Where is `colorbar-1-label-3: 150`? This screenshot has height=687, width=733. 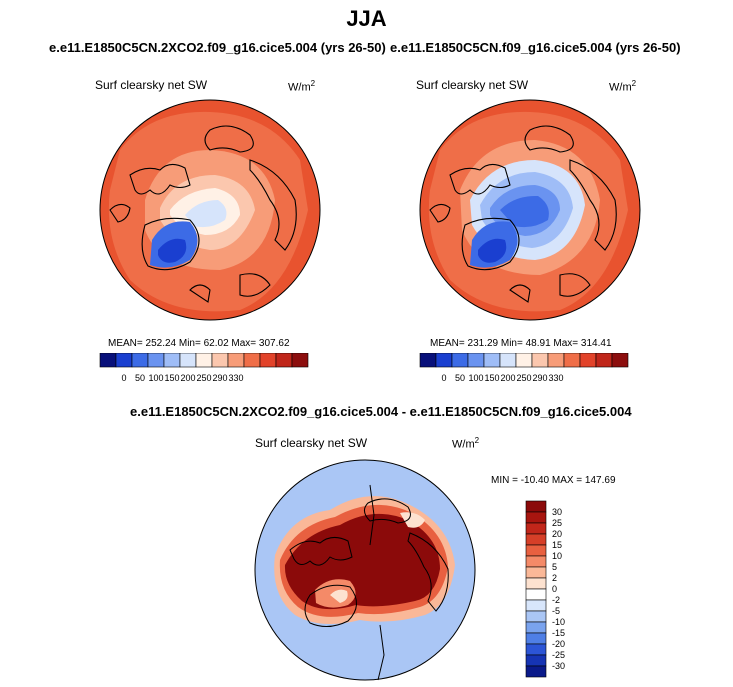
colorbar-1-label-3: 150 is located at coordinates (491, 378).